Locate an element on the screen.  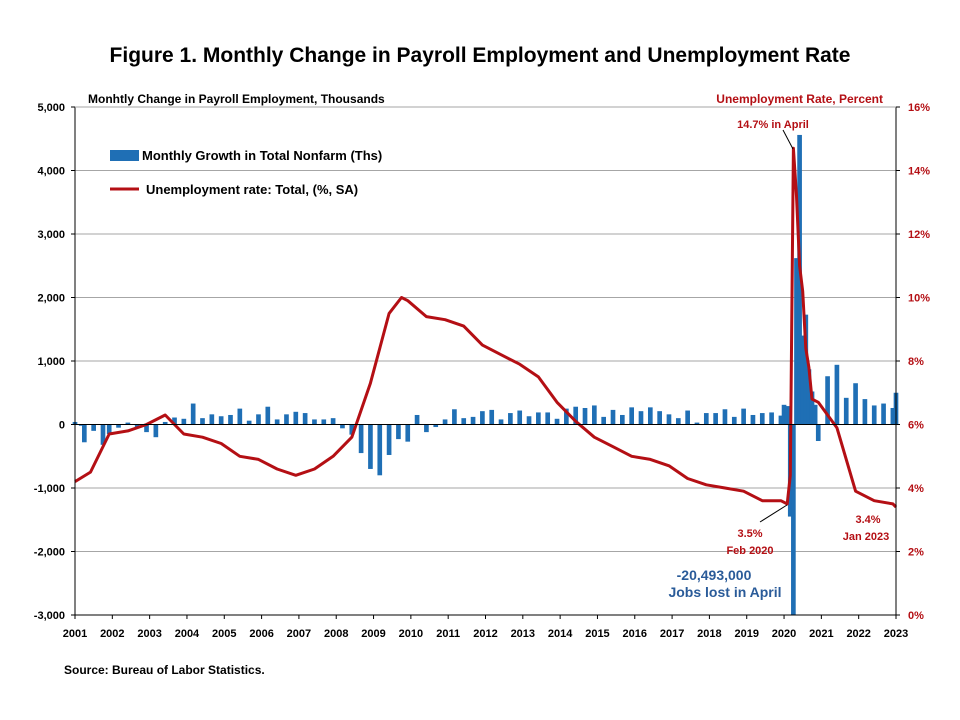
right-tick-label: 14% is located at coordinates (919, 172).